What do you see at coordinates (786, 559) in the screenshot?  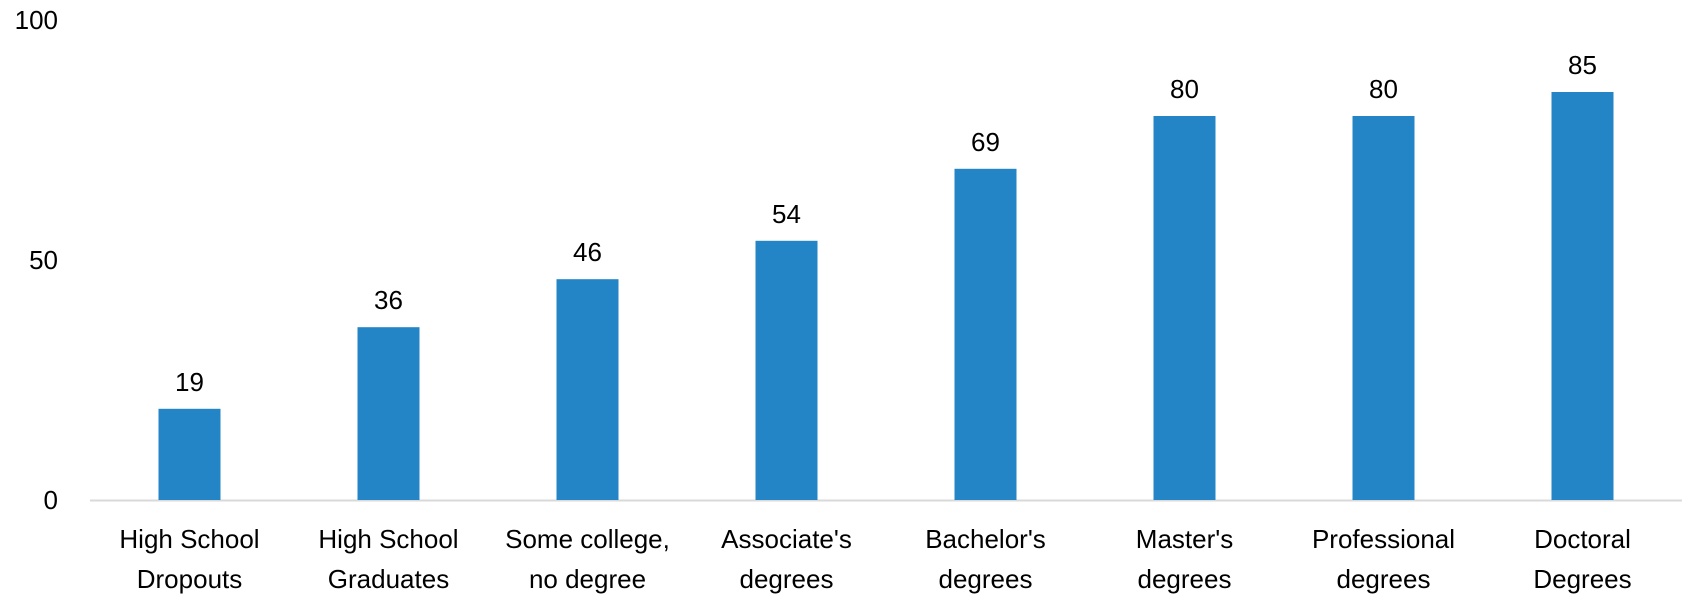 I see `x-tick-label: Associate's degrees` at bounding box center [786, 559].